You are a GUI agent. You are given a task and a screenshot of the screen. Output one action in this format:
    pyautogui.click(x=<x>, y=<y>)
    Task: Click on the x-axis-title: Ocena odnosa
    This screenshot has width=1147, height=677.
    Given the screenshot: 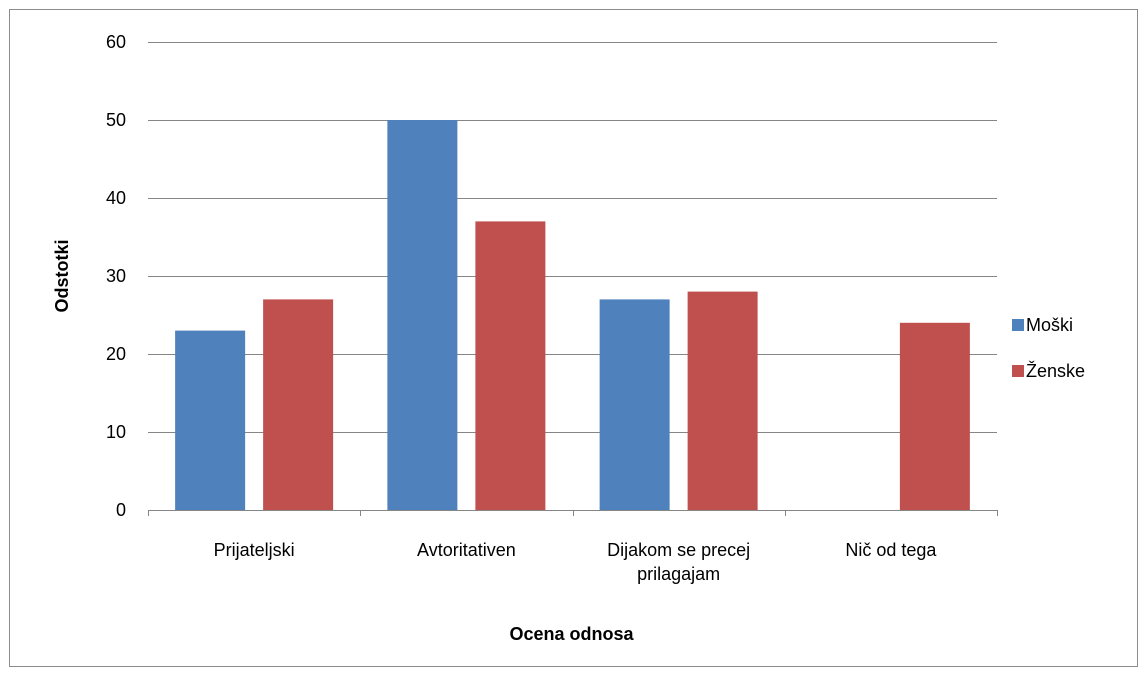 What is the action you would take?
    pyautogui.click(x=573, y=634)
    